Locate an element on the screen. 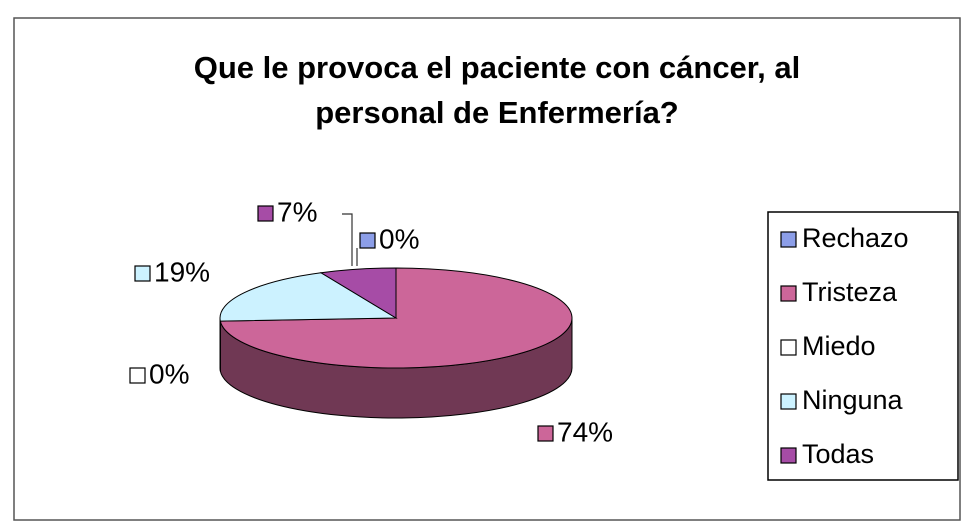 The width and height of the screenshot is (970, 528). legend-label: Ninguna is located at coordinates (853, 400).